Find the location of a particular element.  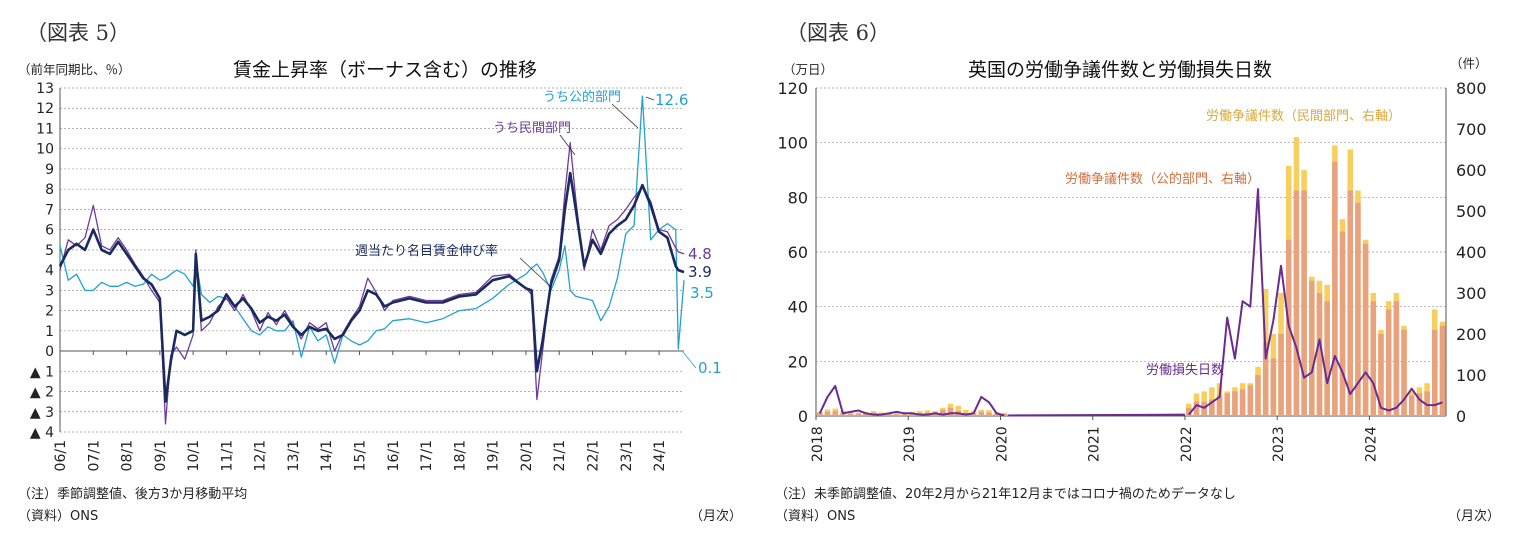

label-all-wages: 週当たり名目賃金伸び率 is located at coordinates (426, 251).